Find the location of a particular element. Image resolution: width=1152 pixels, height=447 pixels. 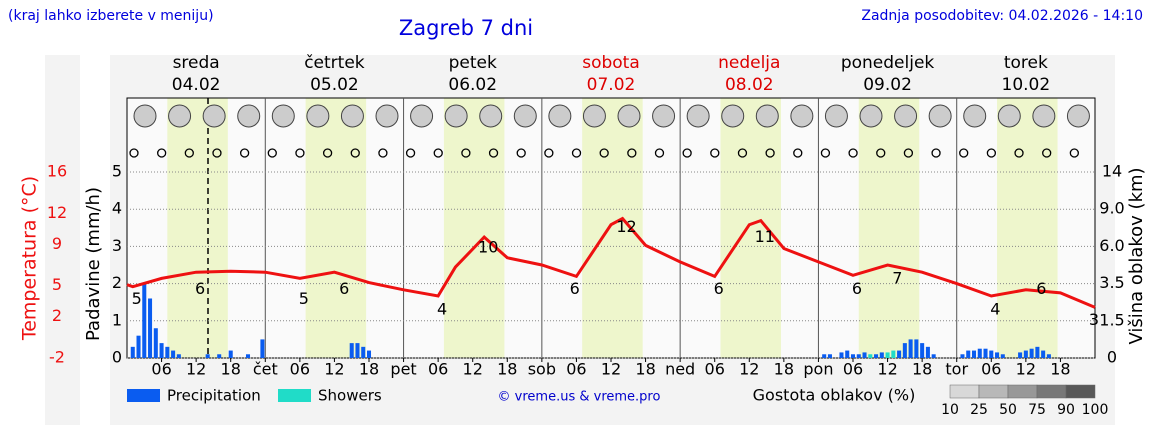

legend-label: Showers is located at coordinates (350, 396).